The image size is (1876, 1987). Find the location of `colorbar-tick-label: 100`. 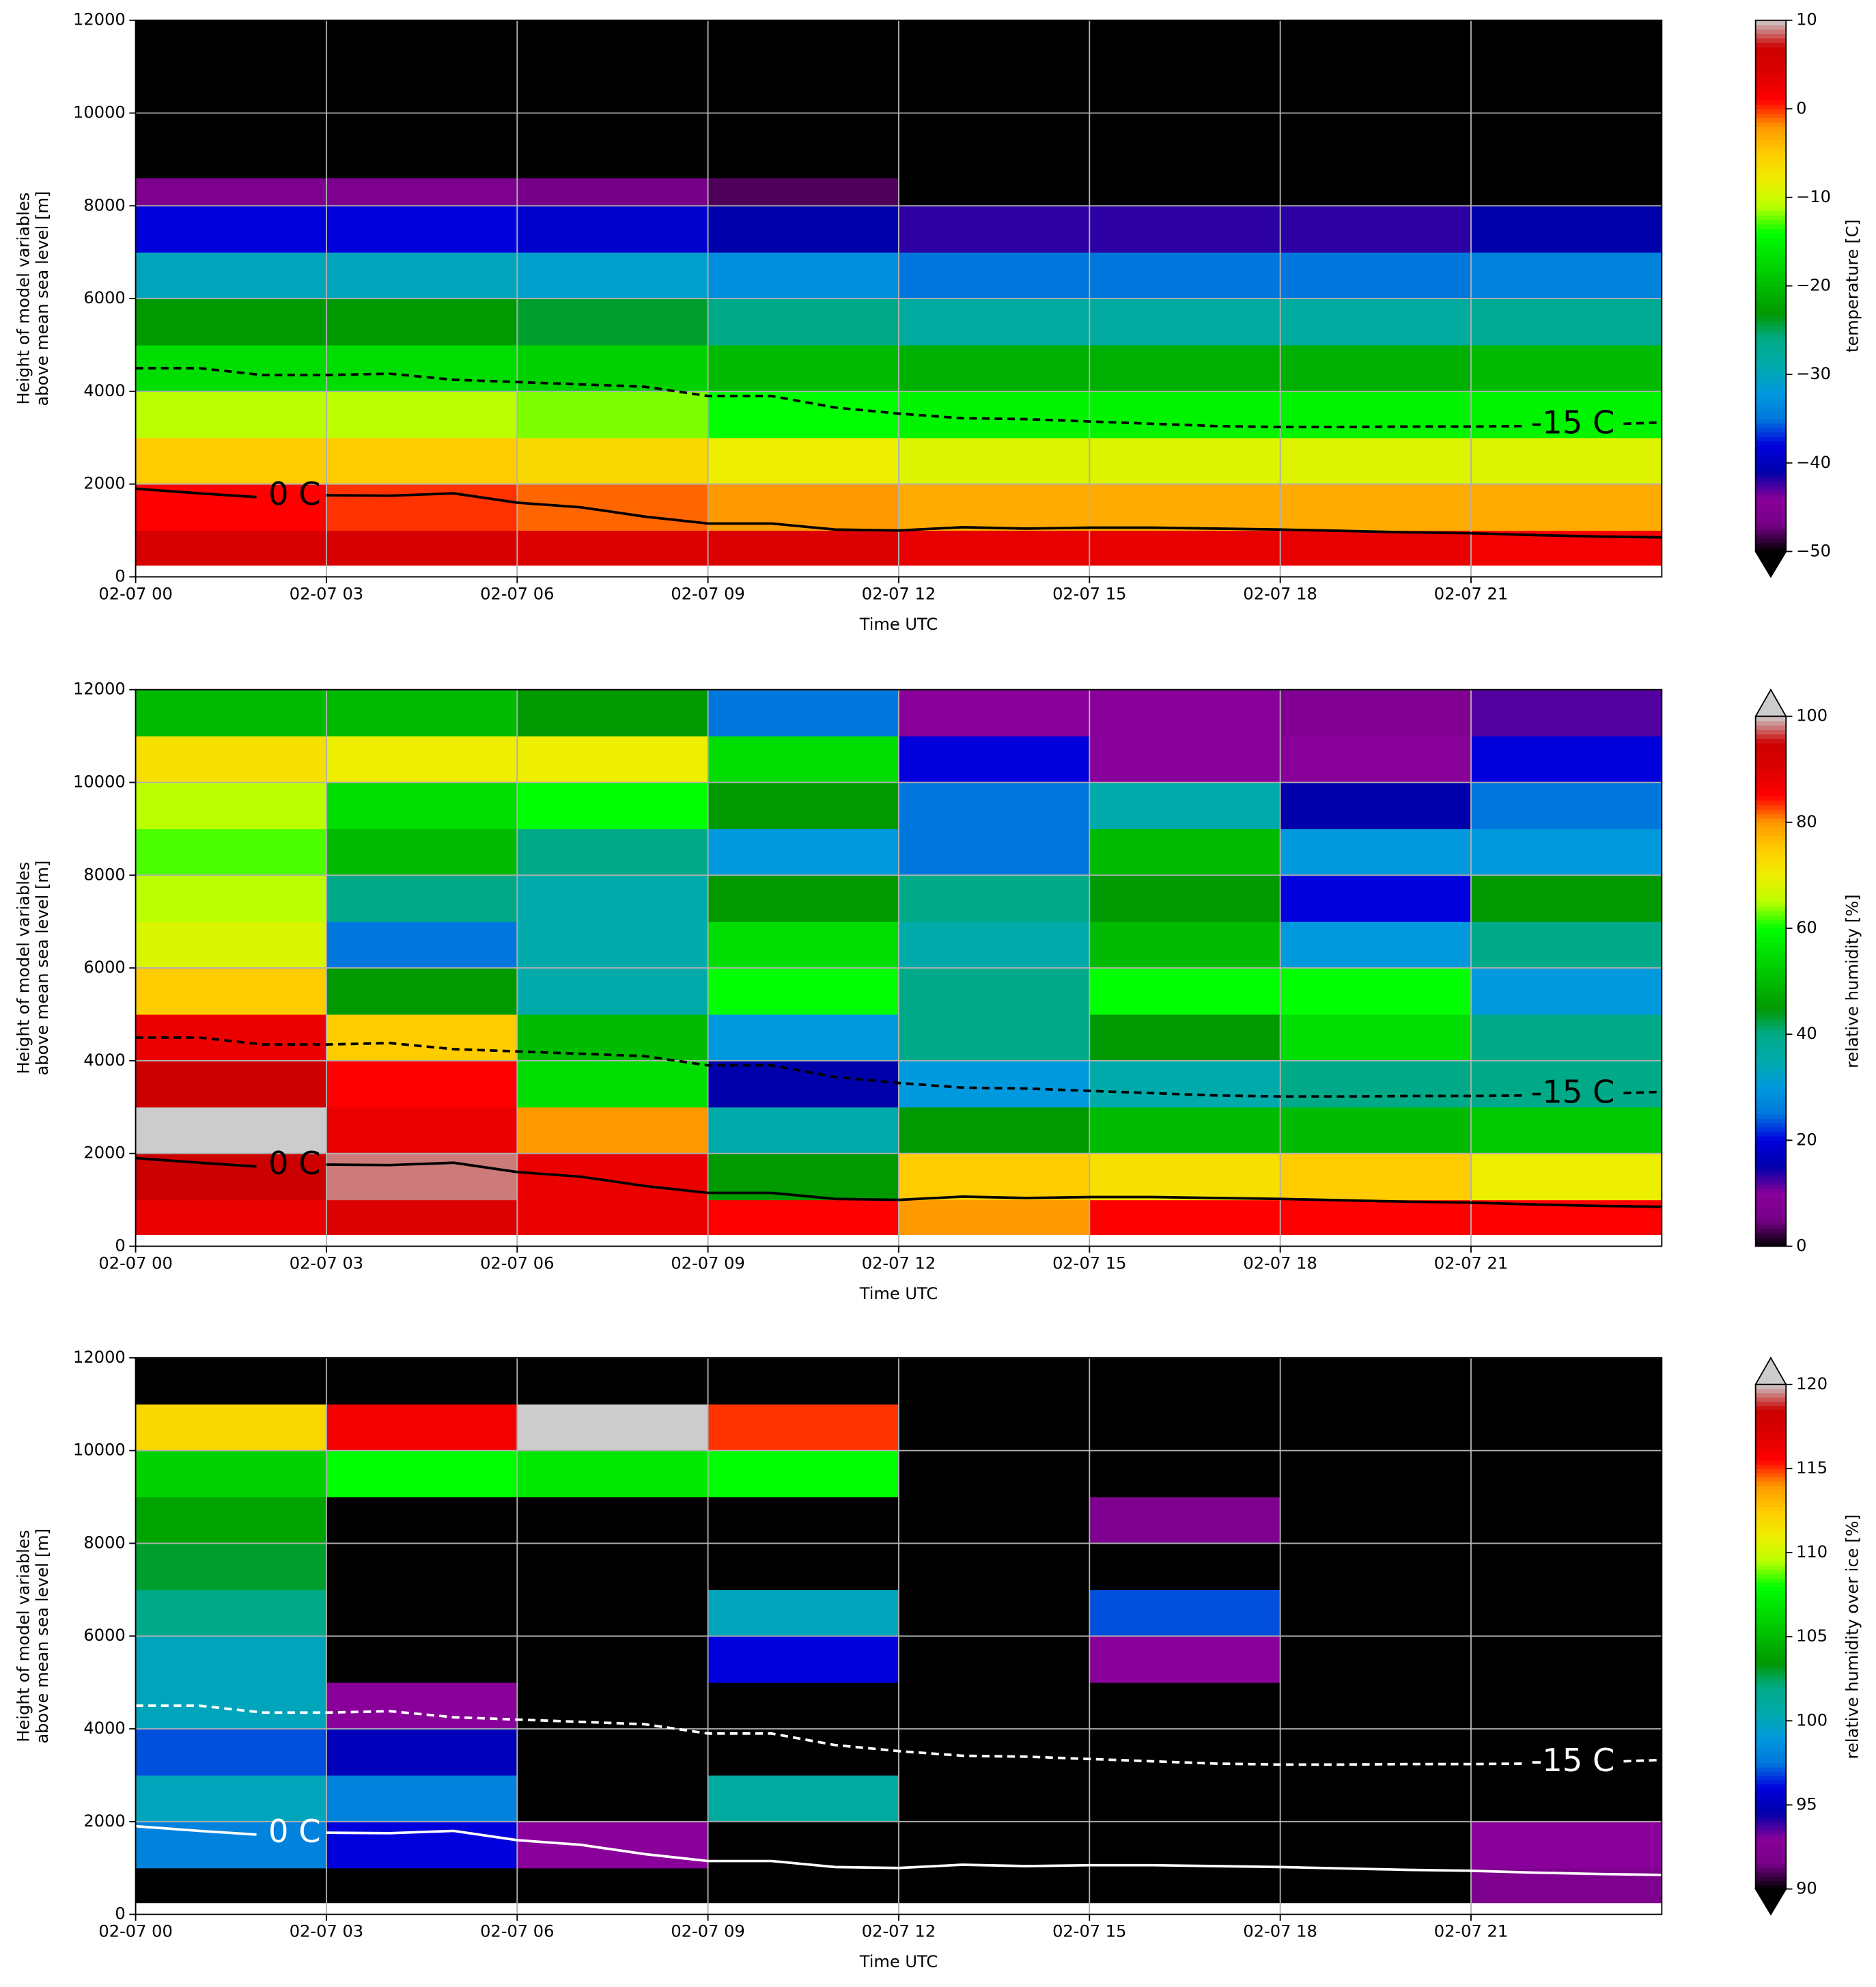

colorbar-tick-label: 100 is located at coordinates (1812, 1719).